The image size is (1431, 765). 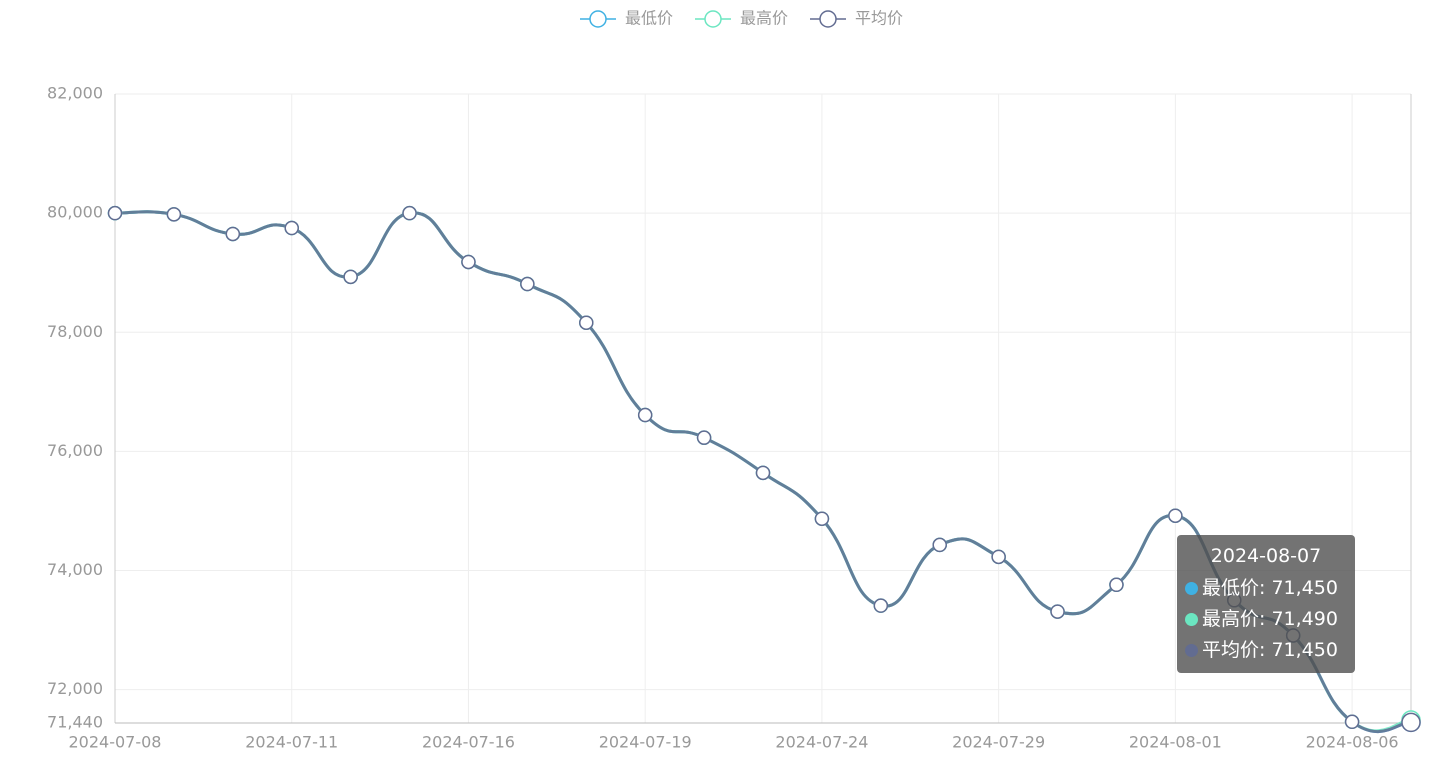 What do you see at coordinates (649, 18) in the screenshot?
I see `legend-label: 最低价` at bounding box center [649, 18].